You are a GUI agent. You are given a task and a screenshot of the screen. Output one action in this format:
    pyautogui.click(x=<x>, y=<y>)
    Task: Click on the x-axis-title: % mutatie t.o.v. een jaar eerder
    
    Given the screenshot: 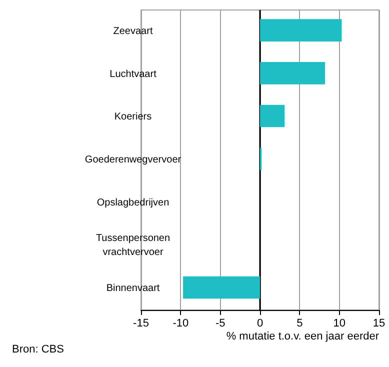 What is the action you would take?
    pyautogui.click(x=303, y=336)
    